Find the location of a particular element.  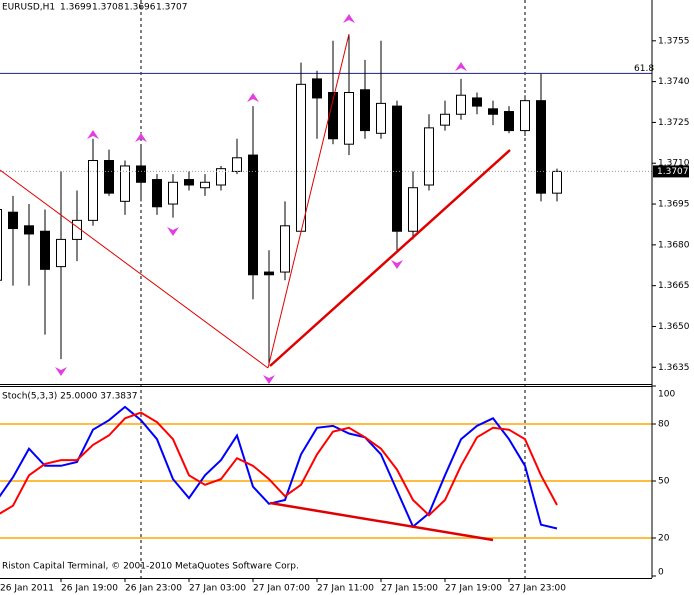

y-tick-label: 1.3710 is located at coordinates (674, 164).